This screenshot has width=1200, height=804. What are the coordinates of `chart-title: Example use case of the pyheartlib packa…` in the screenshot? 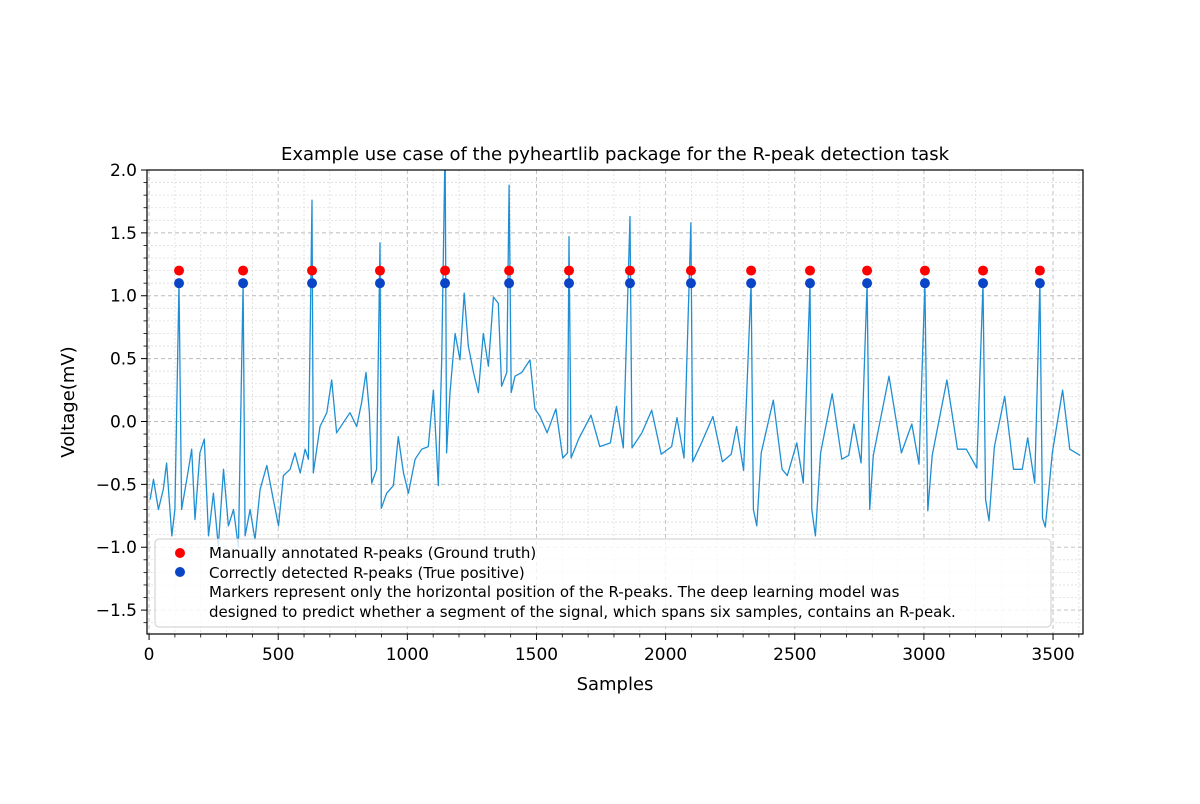 It's located at (615, 154).